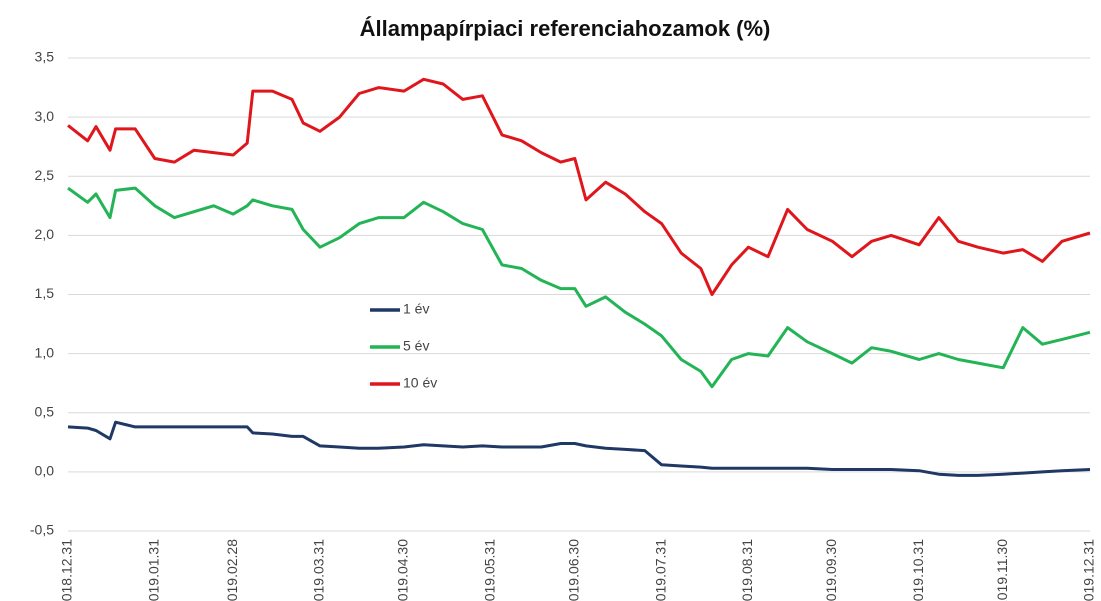 Image resolution: width=1101 pixels, height=601 pixels. What do you see at coordinates (416, 309) in the screenshot?
I see `legend-label: 1 év` at bounding box center [416, 309].